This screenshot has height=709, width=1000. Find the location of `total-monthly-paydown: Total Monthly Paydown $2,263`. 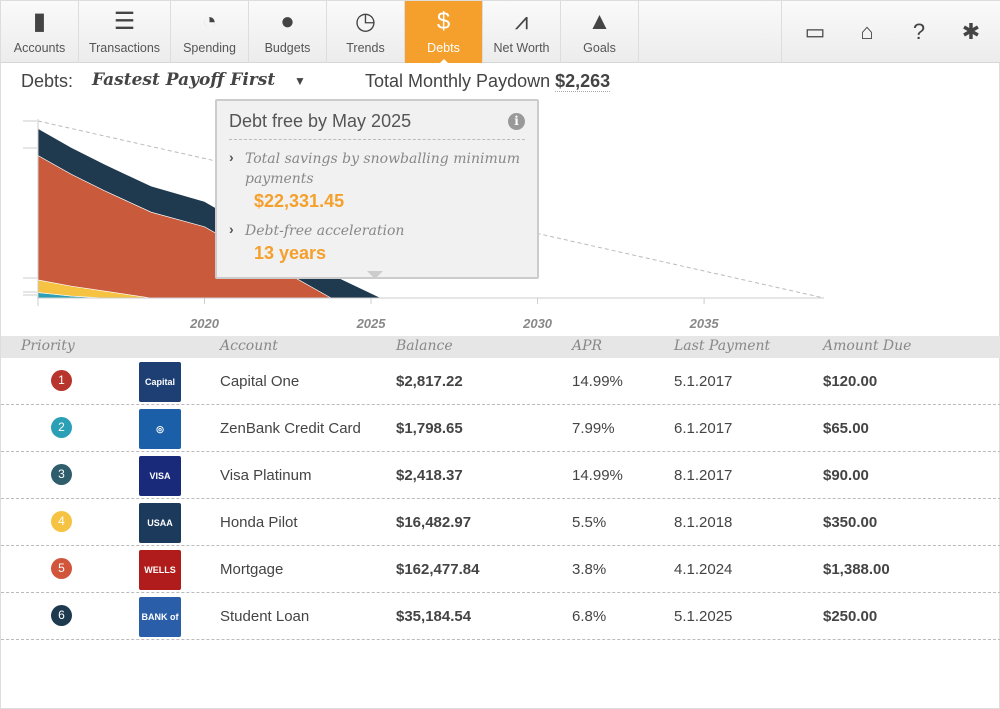

total-monthly-paydown: Total Monthly Paydown $2,263 is located at coordinates (488, 81).